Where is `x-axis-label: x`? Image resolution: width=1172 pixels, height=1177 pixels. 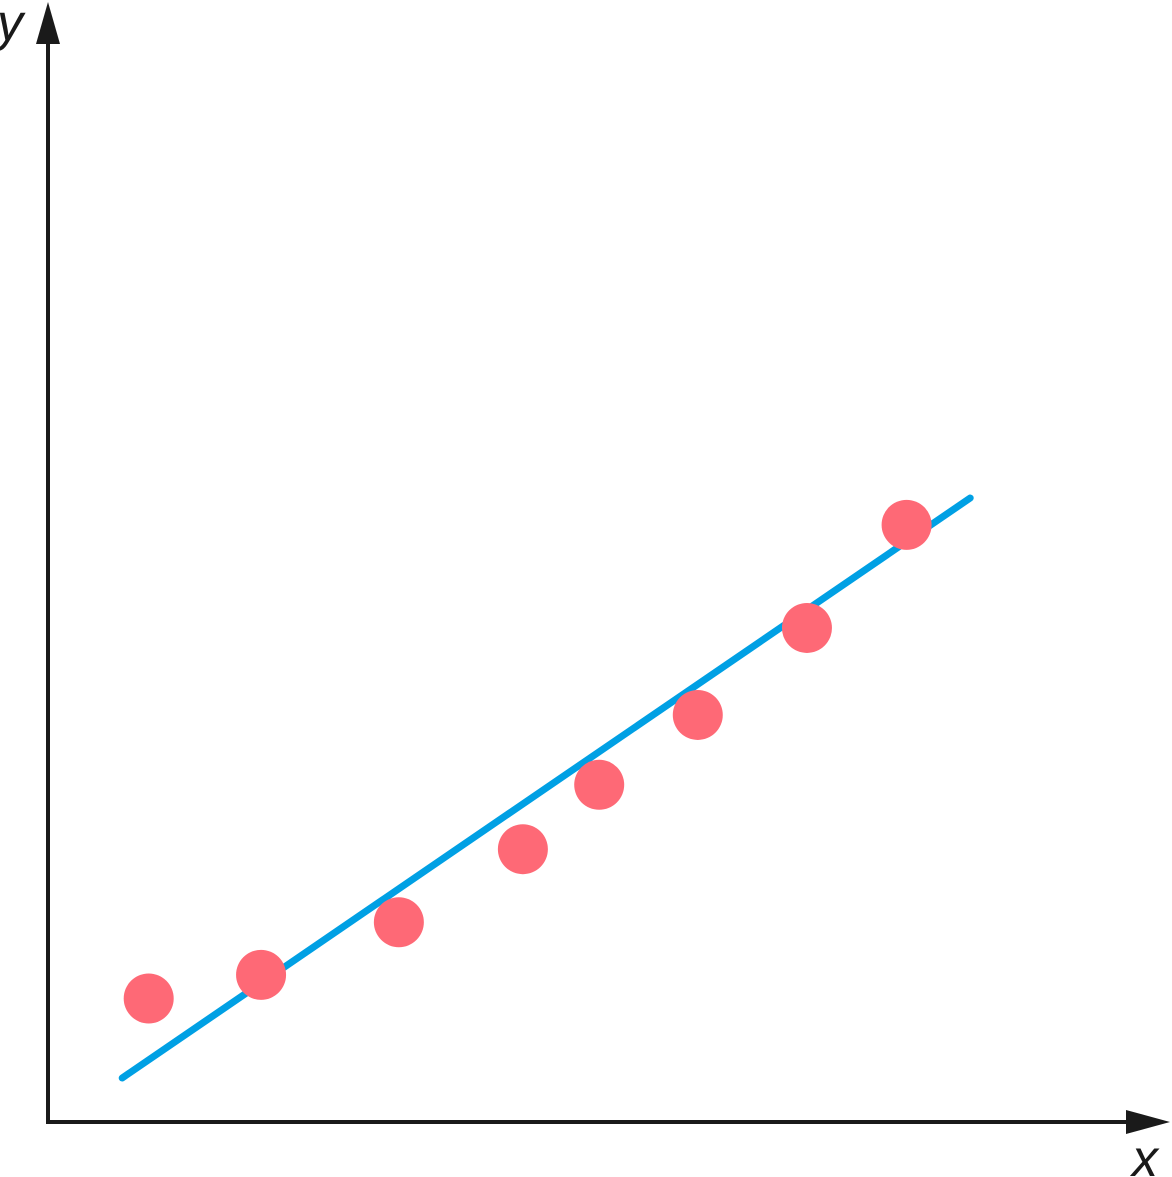
x-axis-label: x is located at coordinates (1144, 1153).